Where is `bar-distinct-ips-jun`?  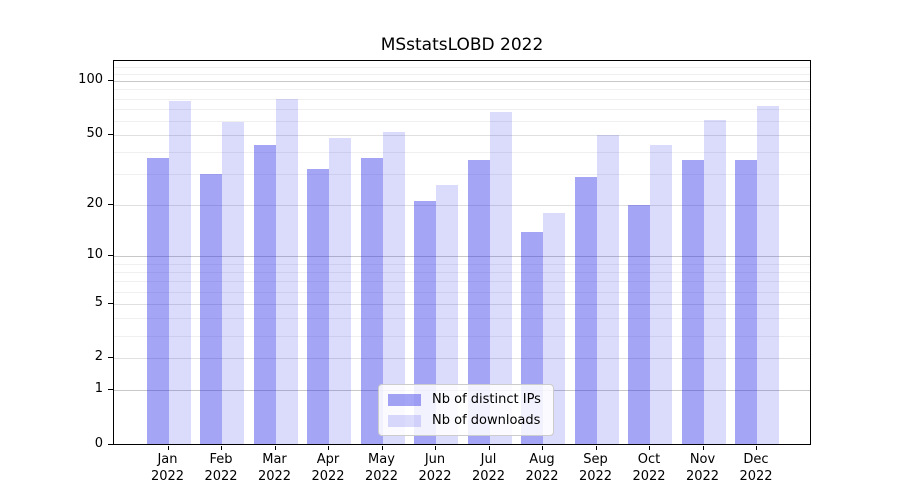 bar-distinct-ips-jun is located at coordinates (425, 322).